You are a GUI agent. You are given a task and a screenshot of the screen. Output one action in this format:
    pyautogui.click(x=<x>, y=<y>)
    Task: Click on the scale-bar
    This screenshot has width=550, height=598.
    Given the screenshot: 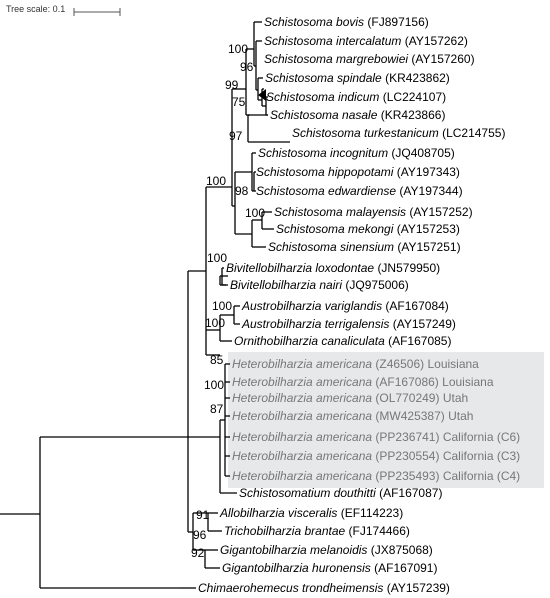 What is the action you would take?
    pyautogui.click(x=97, y=12)
    